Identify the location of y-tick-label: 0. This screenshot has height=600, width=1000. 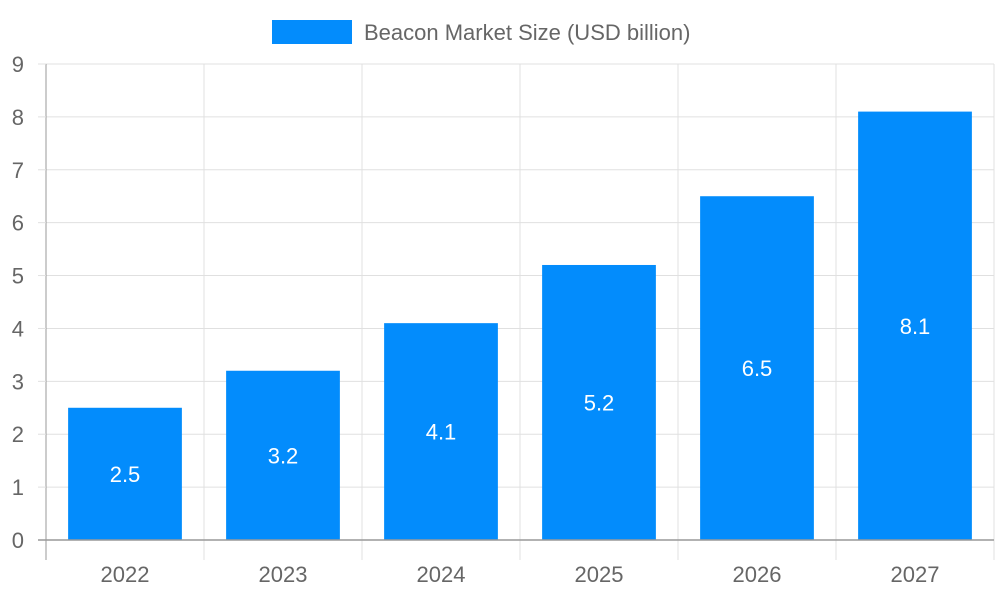
(18, 540).